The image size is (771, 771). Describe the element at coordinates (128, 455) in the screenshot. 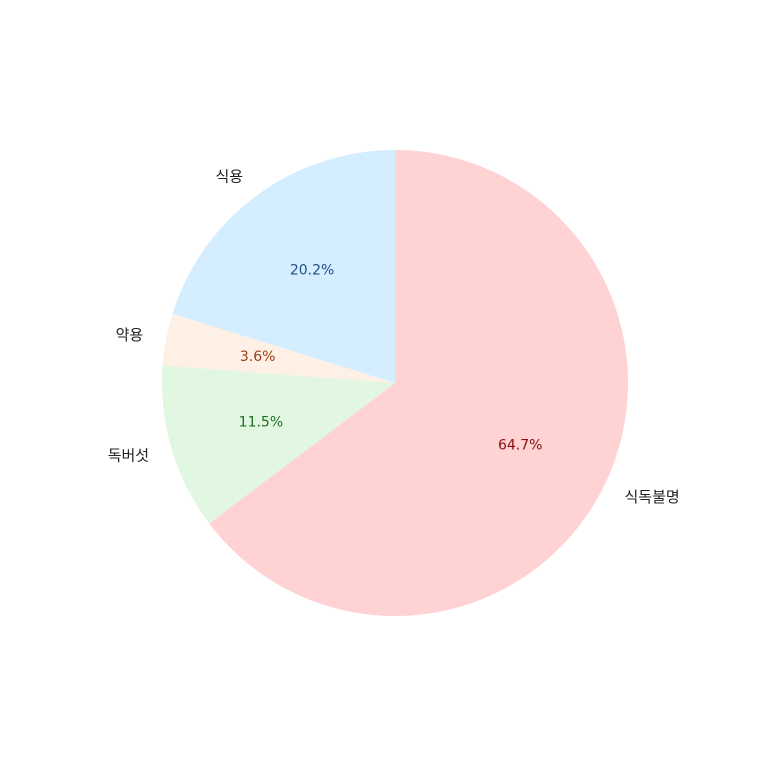

I see `pie-category-label: 독버섯` at that location.